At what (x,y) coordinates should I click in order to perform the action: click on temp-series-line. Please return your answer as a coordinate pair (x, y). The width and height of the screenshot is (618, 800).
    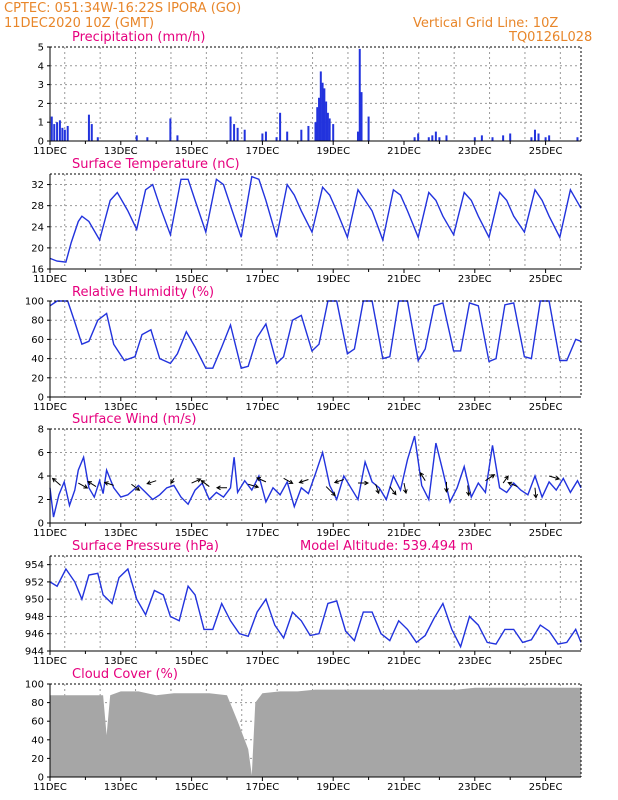
    Looking at the image, I should click on (315, 219).